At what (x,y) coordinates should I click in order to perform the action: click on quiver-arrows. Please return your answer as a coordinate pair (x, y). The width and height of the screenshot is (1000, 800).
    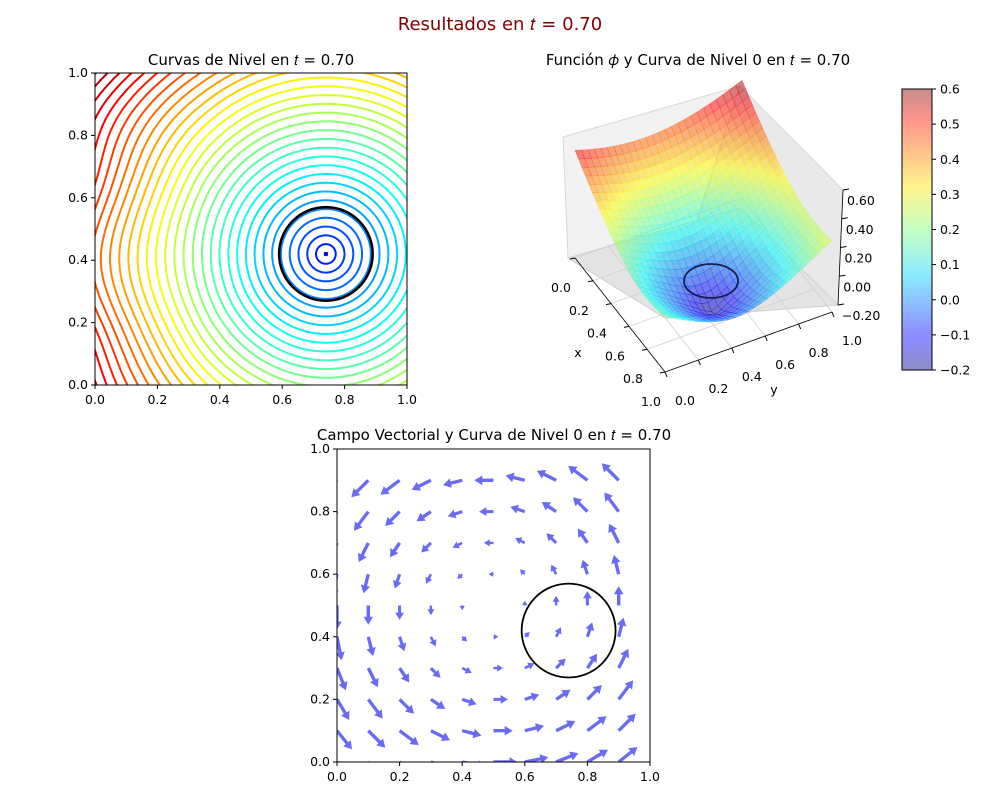
    Looking at the image, I should click on (487, 612).